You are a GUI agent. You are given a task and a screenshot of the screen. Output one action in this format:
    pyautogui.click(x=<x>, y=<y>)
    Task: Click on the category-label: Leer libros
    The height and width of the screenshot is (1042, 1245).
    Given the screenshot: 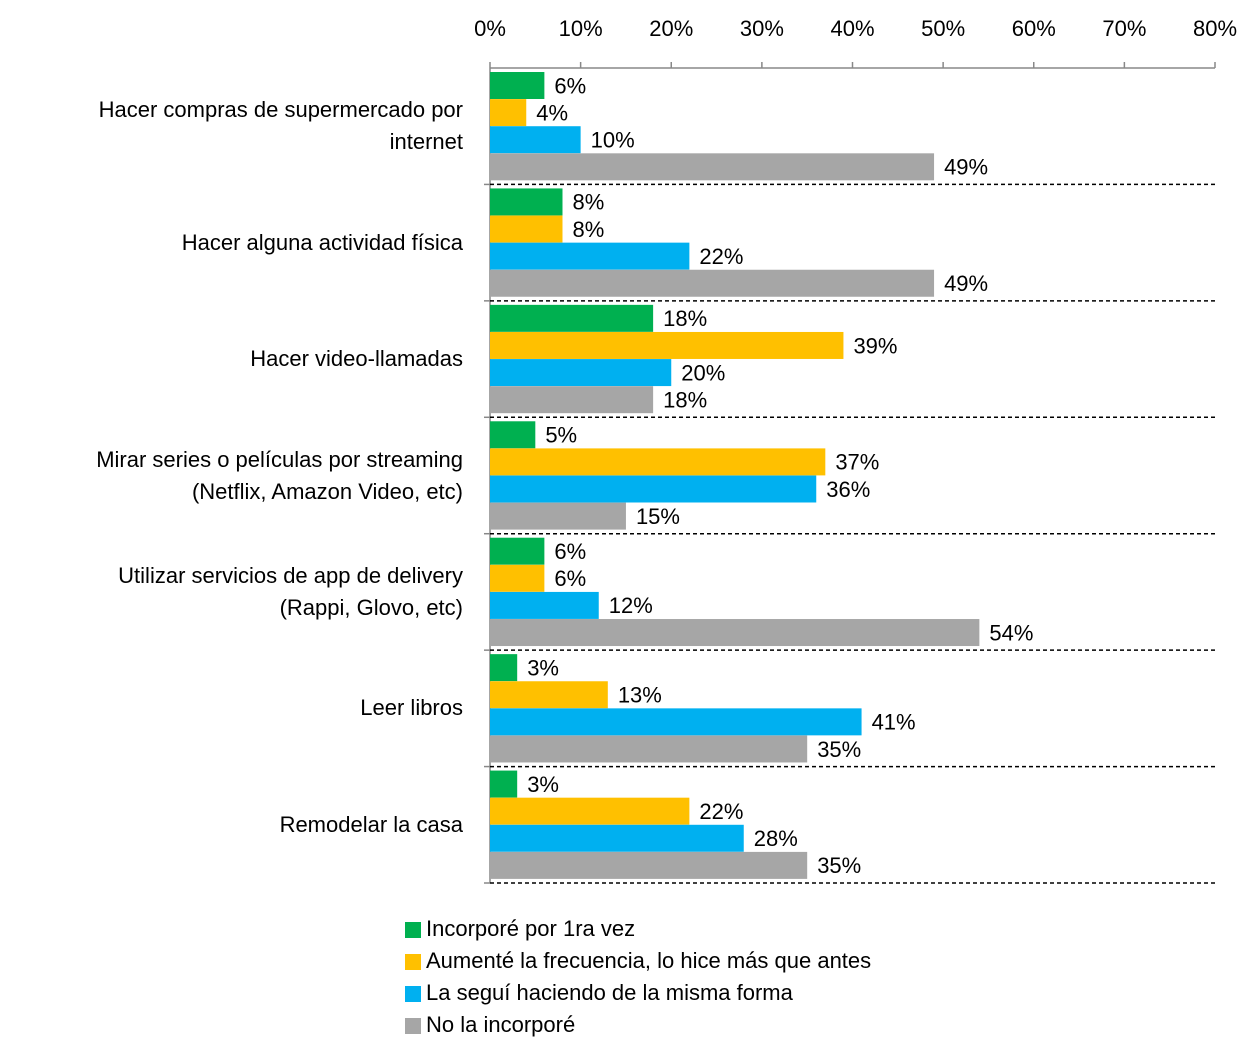 What is the action you would take?
    pyautogui.click(x=411, y=708)
    